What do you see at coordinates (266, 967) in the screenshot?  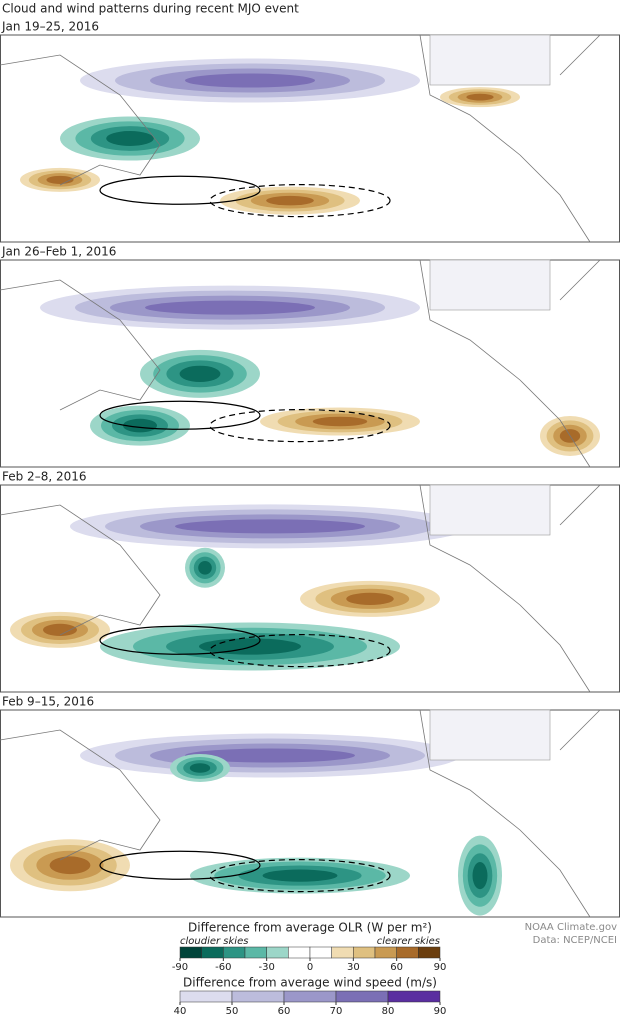 I see `colorbar-tick-label: -30` at bounding box center [266, 967].